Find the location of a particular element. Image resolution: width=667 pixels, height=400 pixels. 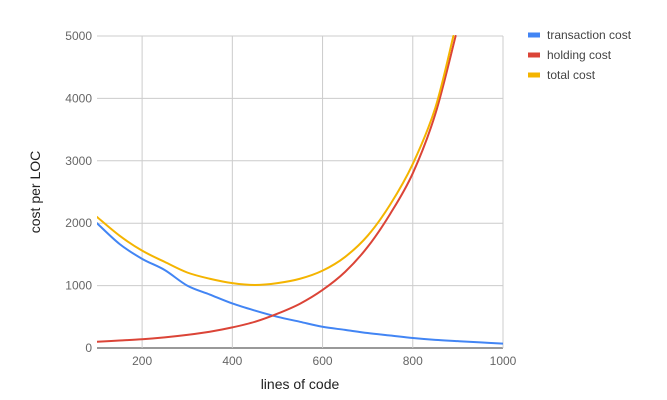

legend-item-transaction-cost: transaction cost is located at coordinates (580, 35).